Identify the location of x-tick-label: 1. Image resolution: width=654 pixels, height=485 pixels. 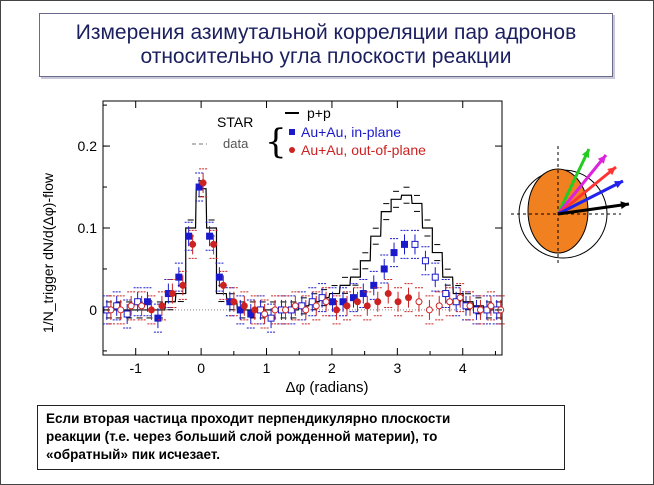
(267, 368).